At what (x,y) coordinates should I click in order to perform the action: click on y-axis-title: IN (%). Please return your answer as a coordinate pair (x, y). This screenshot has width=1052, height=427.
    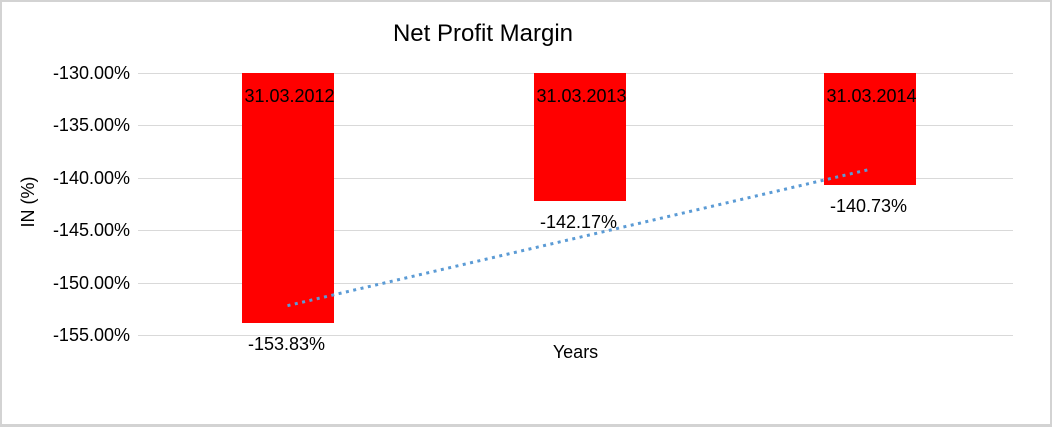
    Looking at the image, I should click on (28, 202).